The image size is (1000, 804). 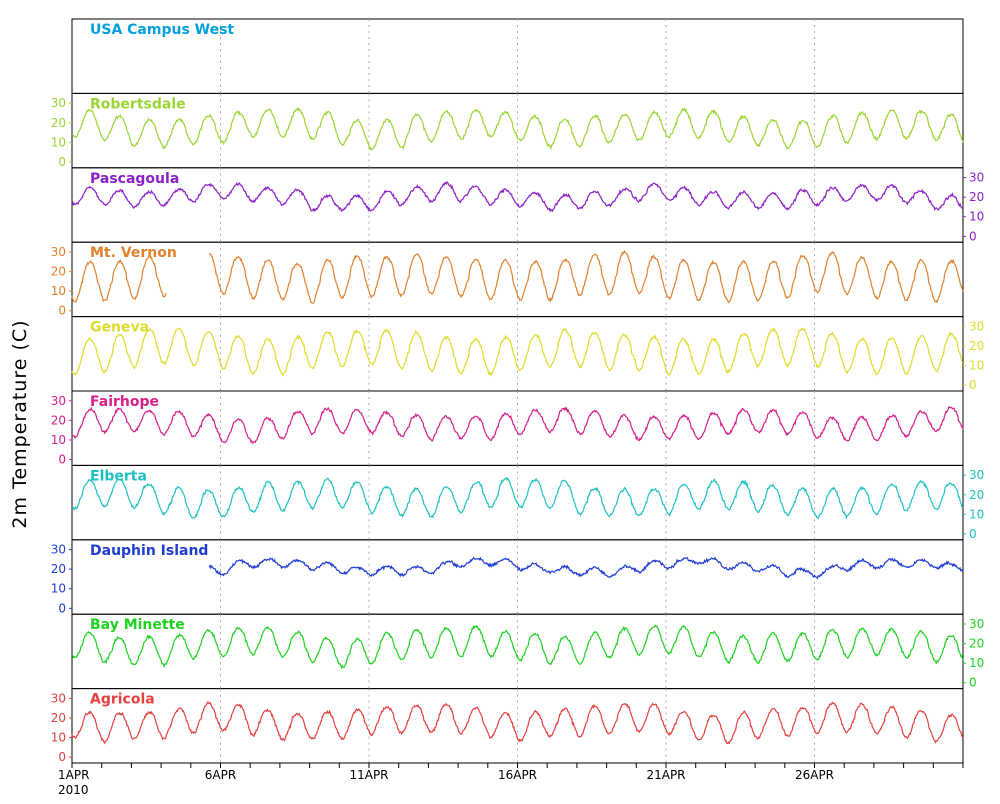 What do you see at coordinates (122, 700) in the screenshot?
I see `series-name-label: Agricola` at bounding box center [122, 700].